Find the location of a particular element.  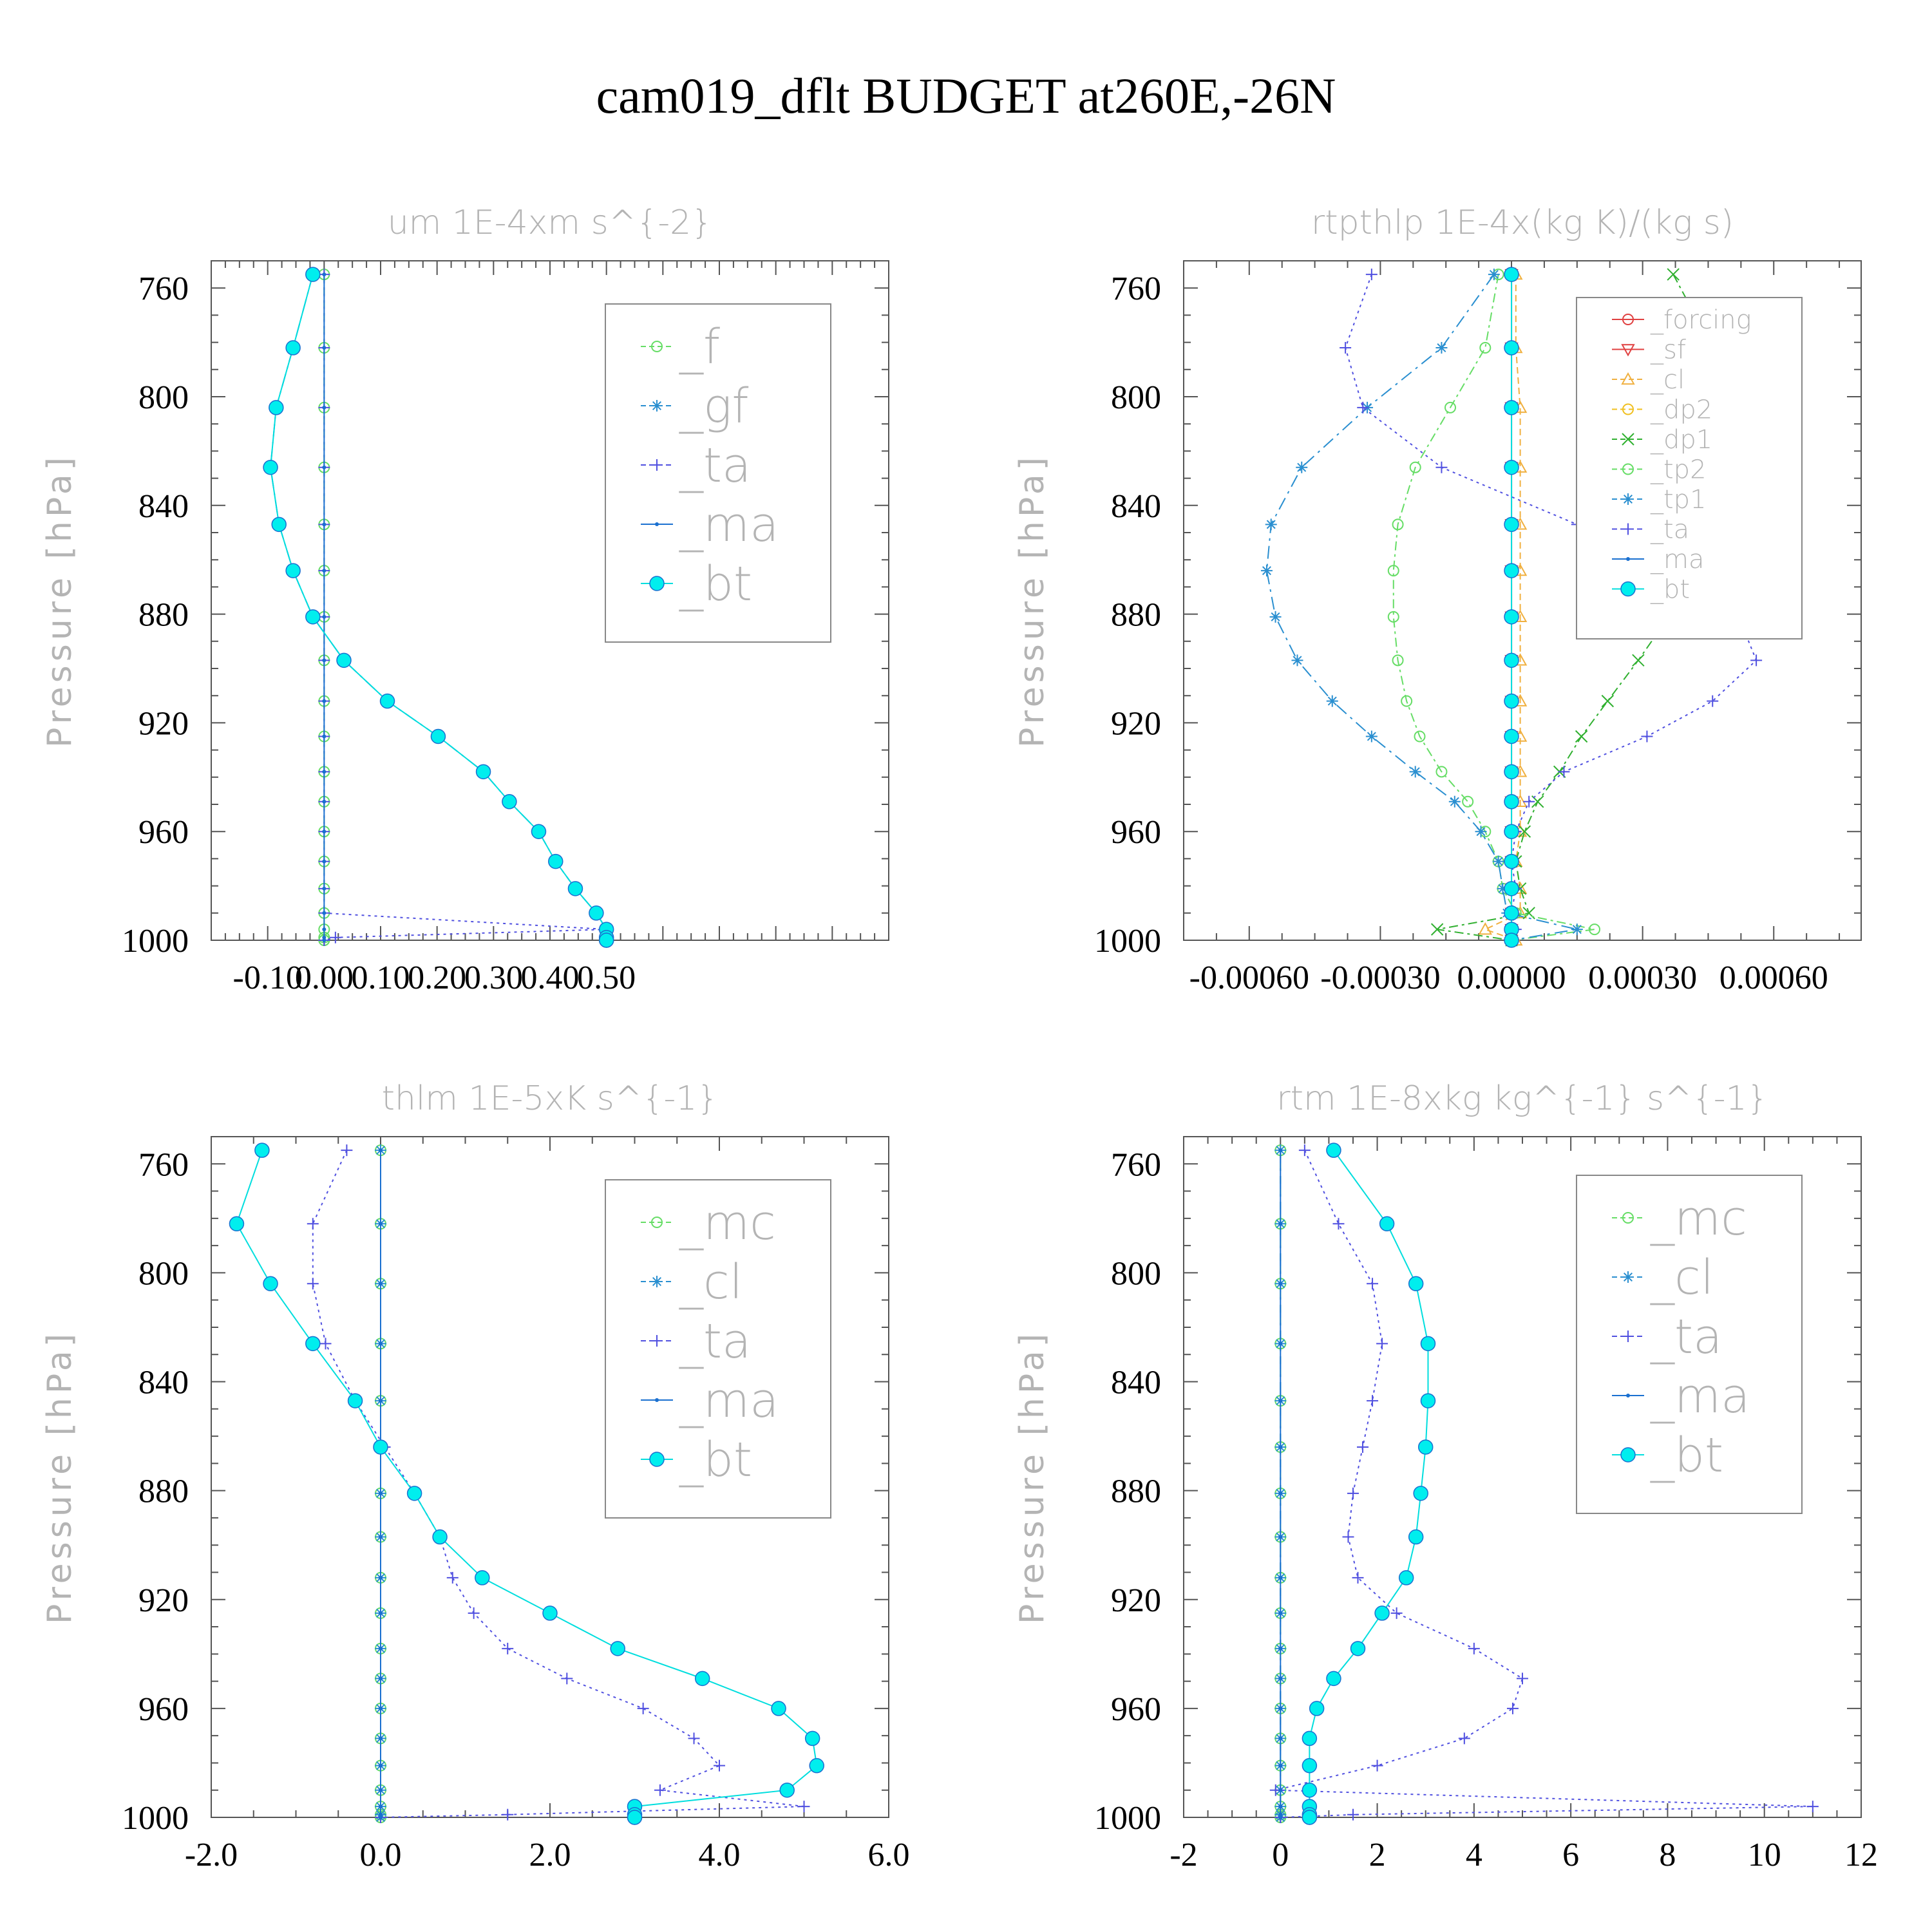

x-tick-label: 0.50 is located at coordinates (606, 978).